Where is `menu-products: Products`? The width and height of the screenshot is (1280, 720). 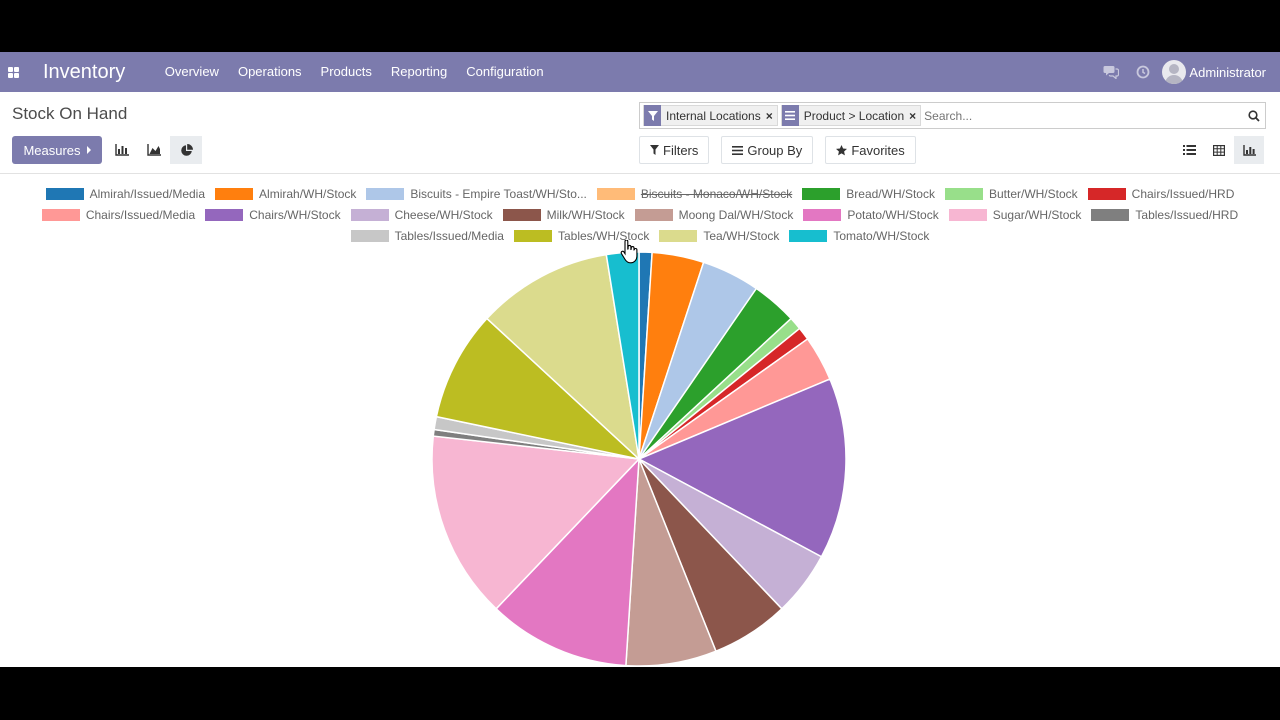 menu-products: Products is located at coordinates (346, 71).